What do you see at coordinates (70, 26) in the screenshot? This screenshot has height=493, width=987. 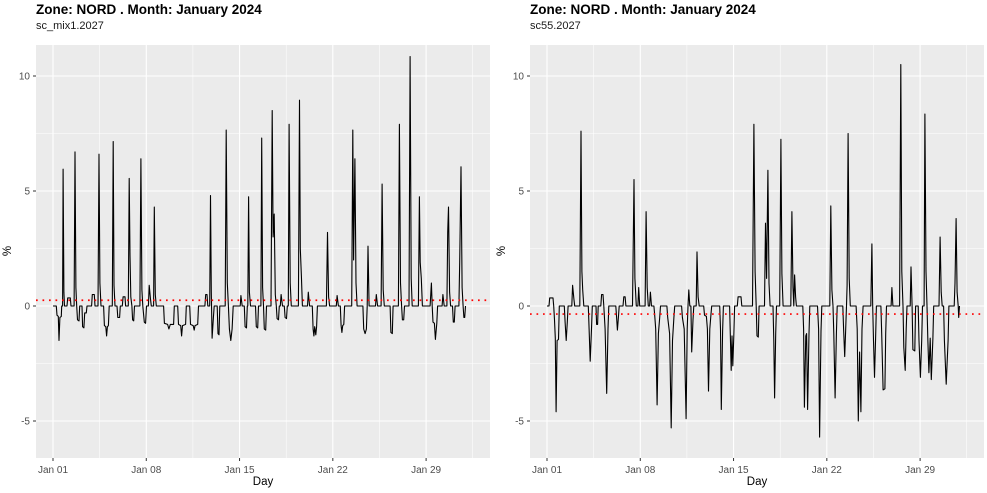 I see `chart-subtitle: sc_mix1.2027` at bounding box center [70, 26].